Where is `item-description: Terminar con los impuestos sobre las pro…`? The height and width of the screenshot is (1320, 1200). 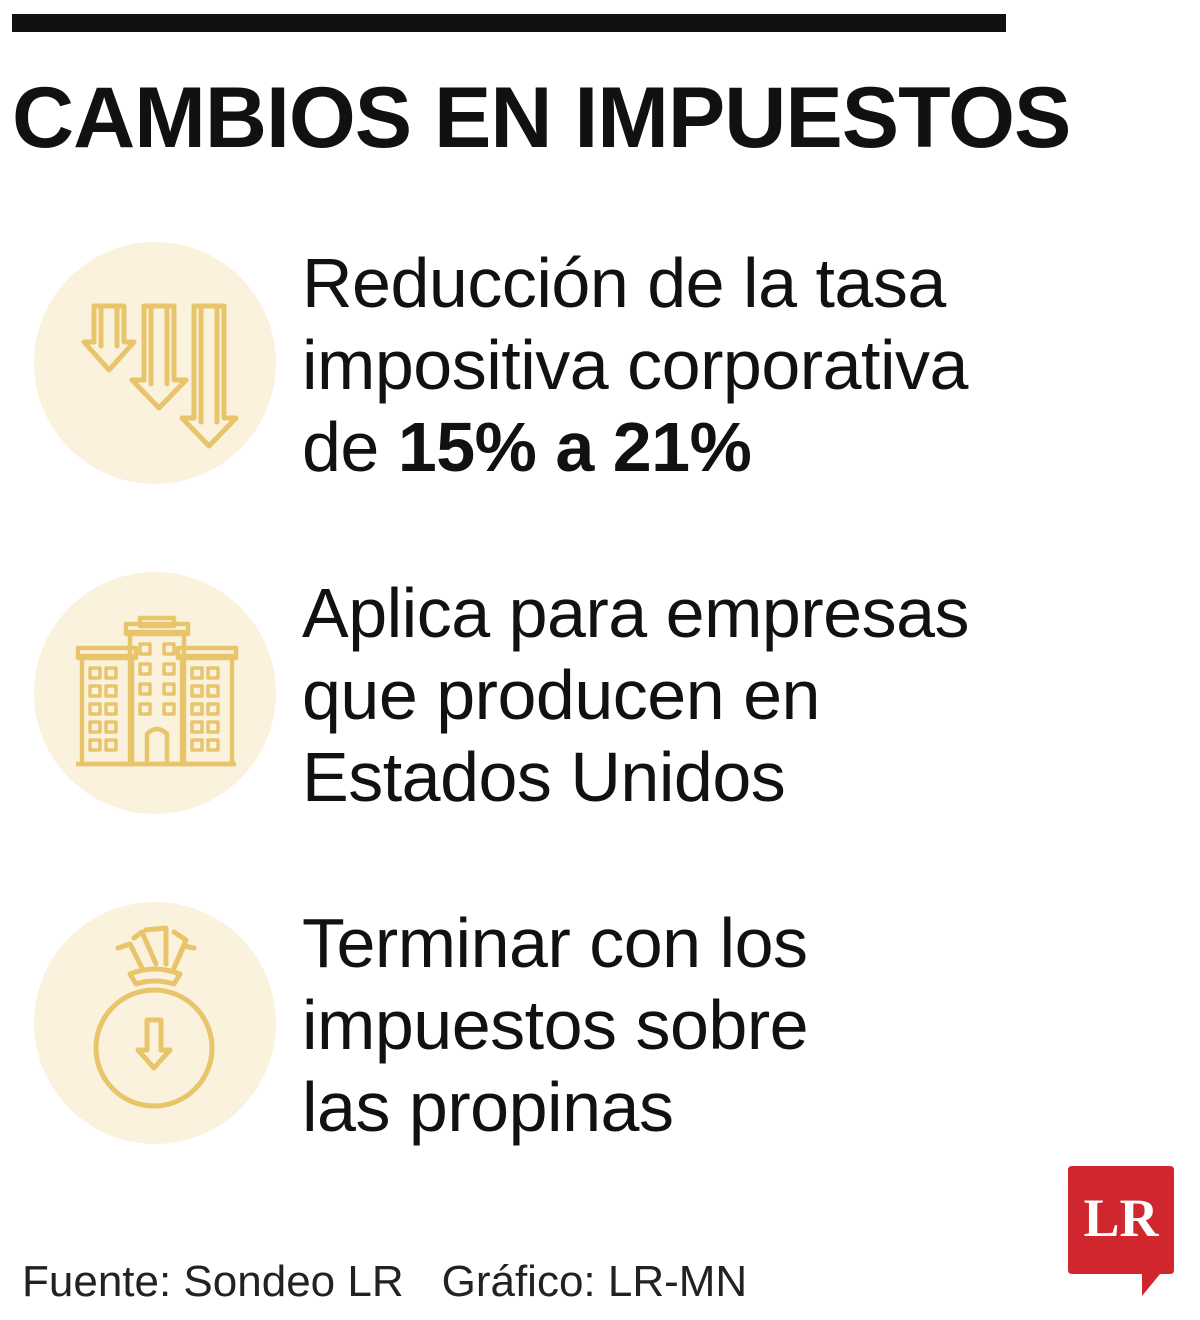
item-description: Terminar con los impuestos sobre las pro… is located at coordinates (742, 1025).